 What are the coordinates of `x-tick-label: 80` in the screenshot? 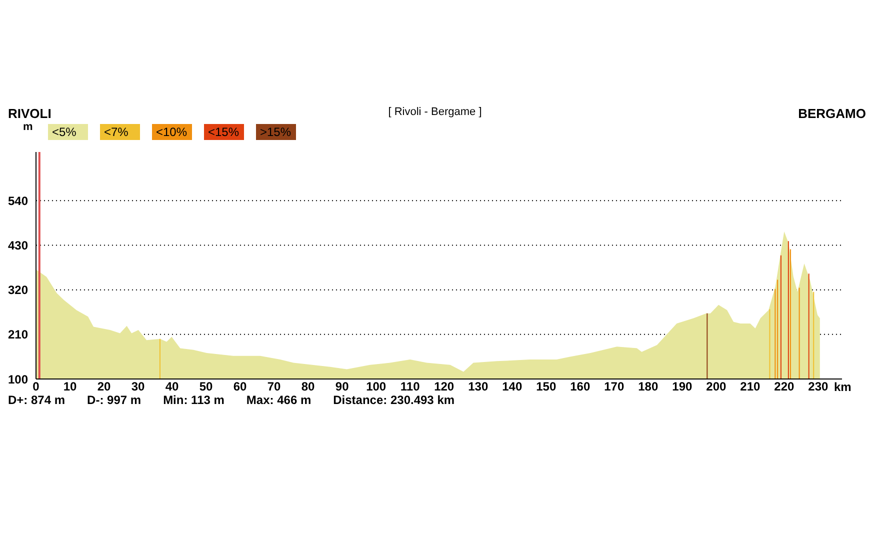 It's located at (308, 387).